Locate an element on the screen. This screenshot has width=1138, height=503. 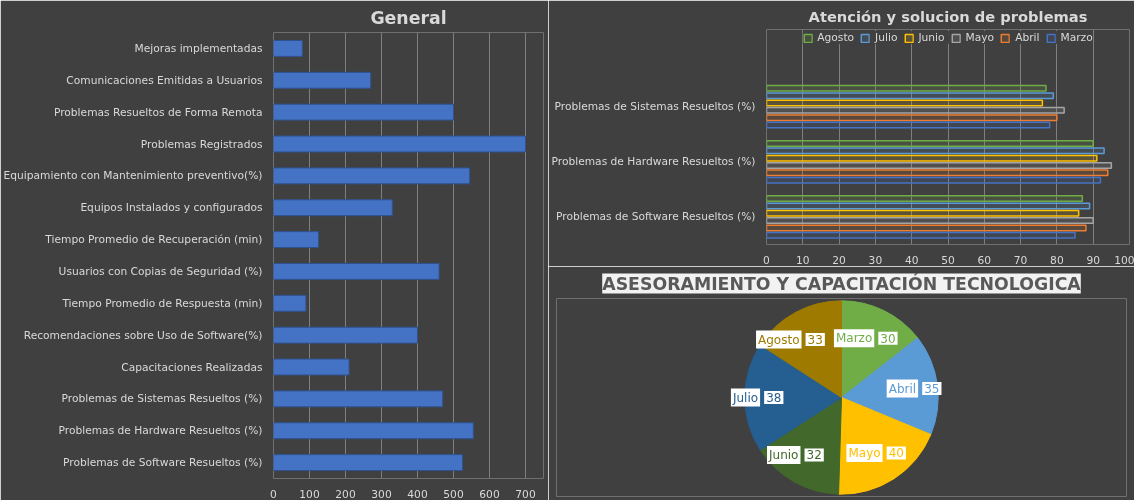
y-tick-label: Problemas Registrados is located at coordinates (201, 144).